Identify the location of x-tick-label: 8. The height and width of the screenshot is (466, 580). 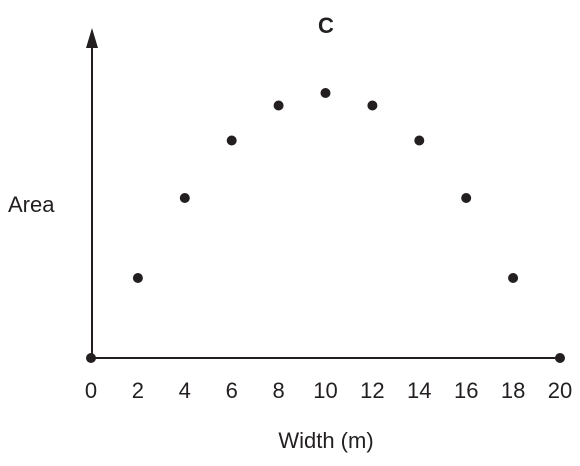
(278, 390).